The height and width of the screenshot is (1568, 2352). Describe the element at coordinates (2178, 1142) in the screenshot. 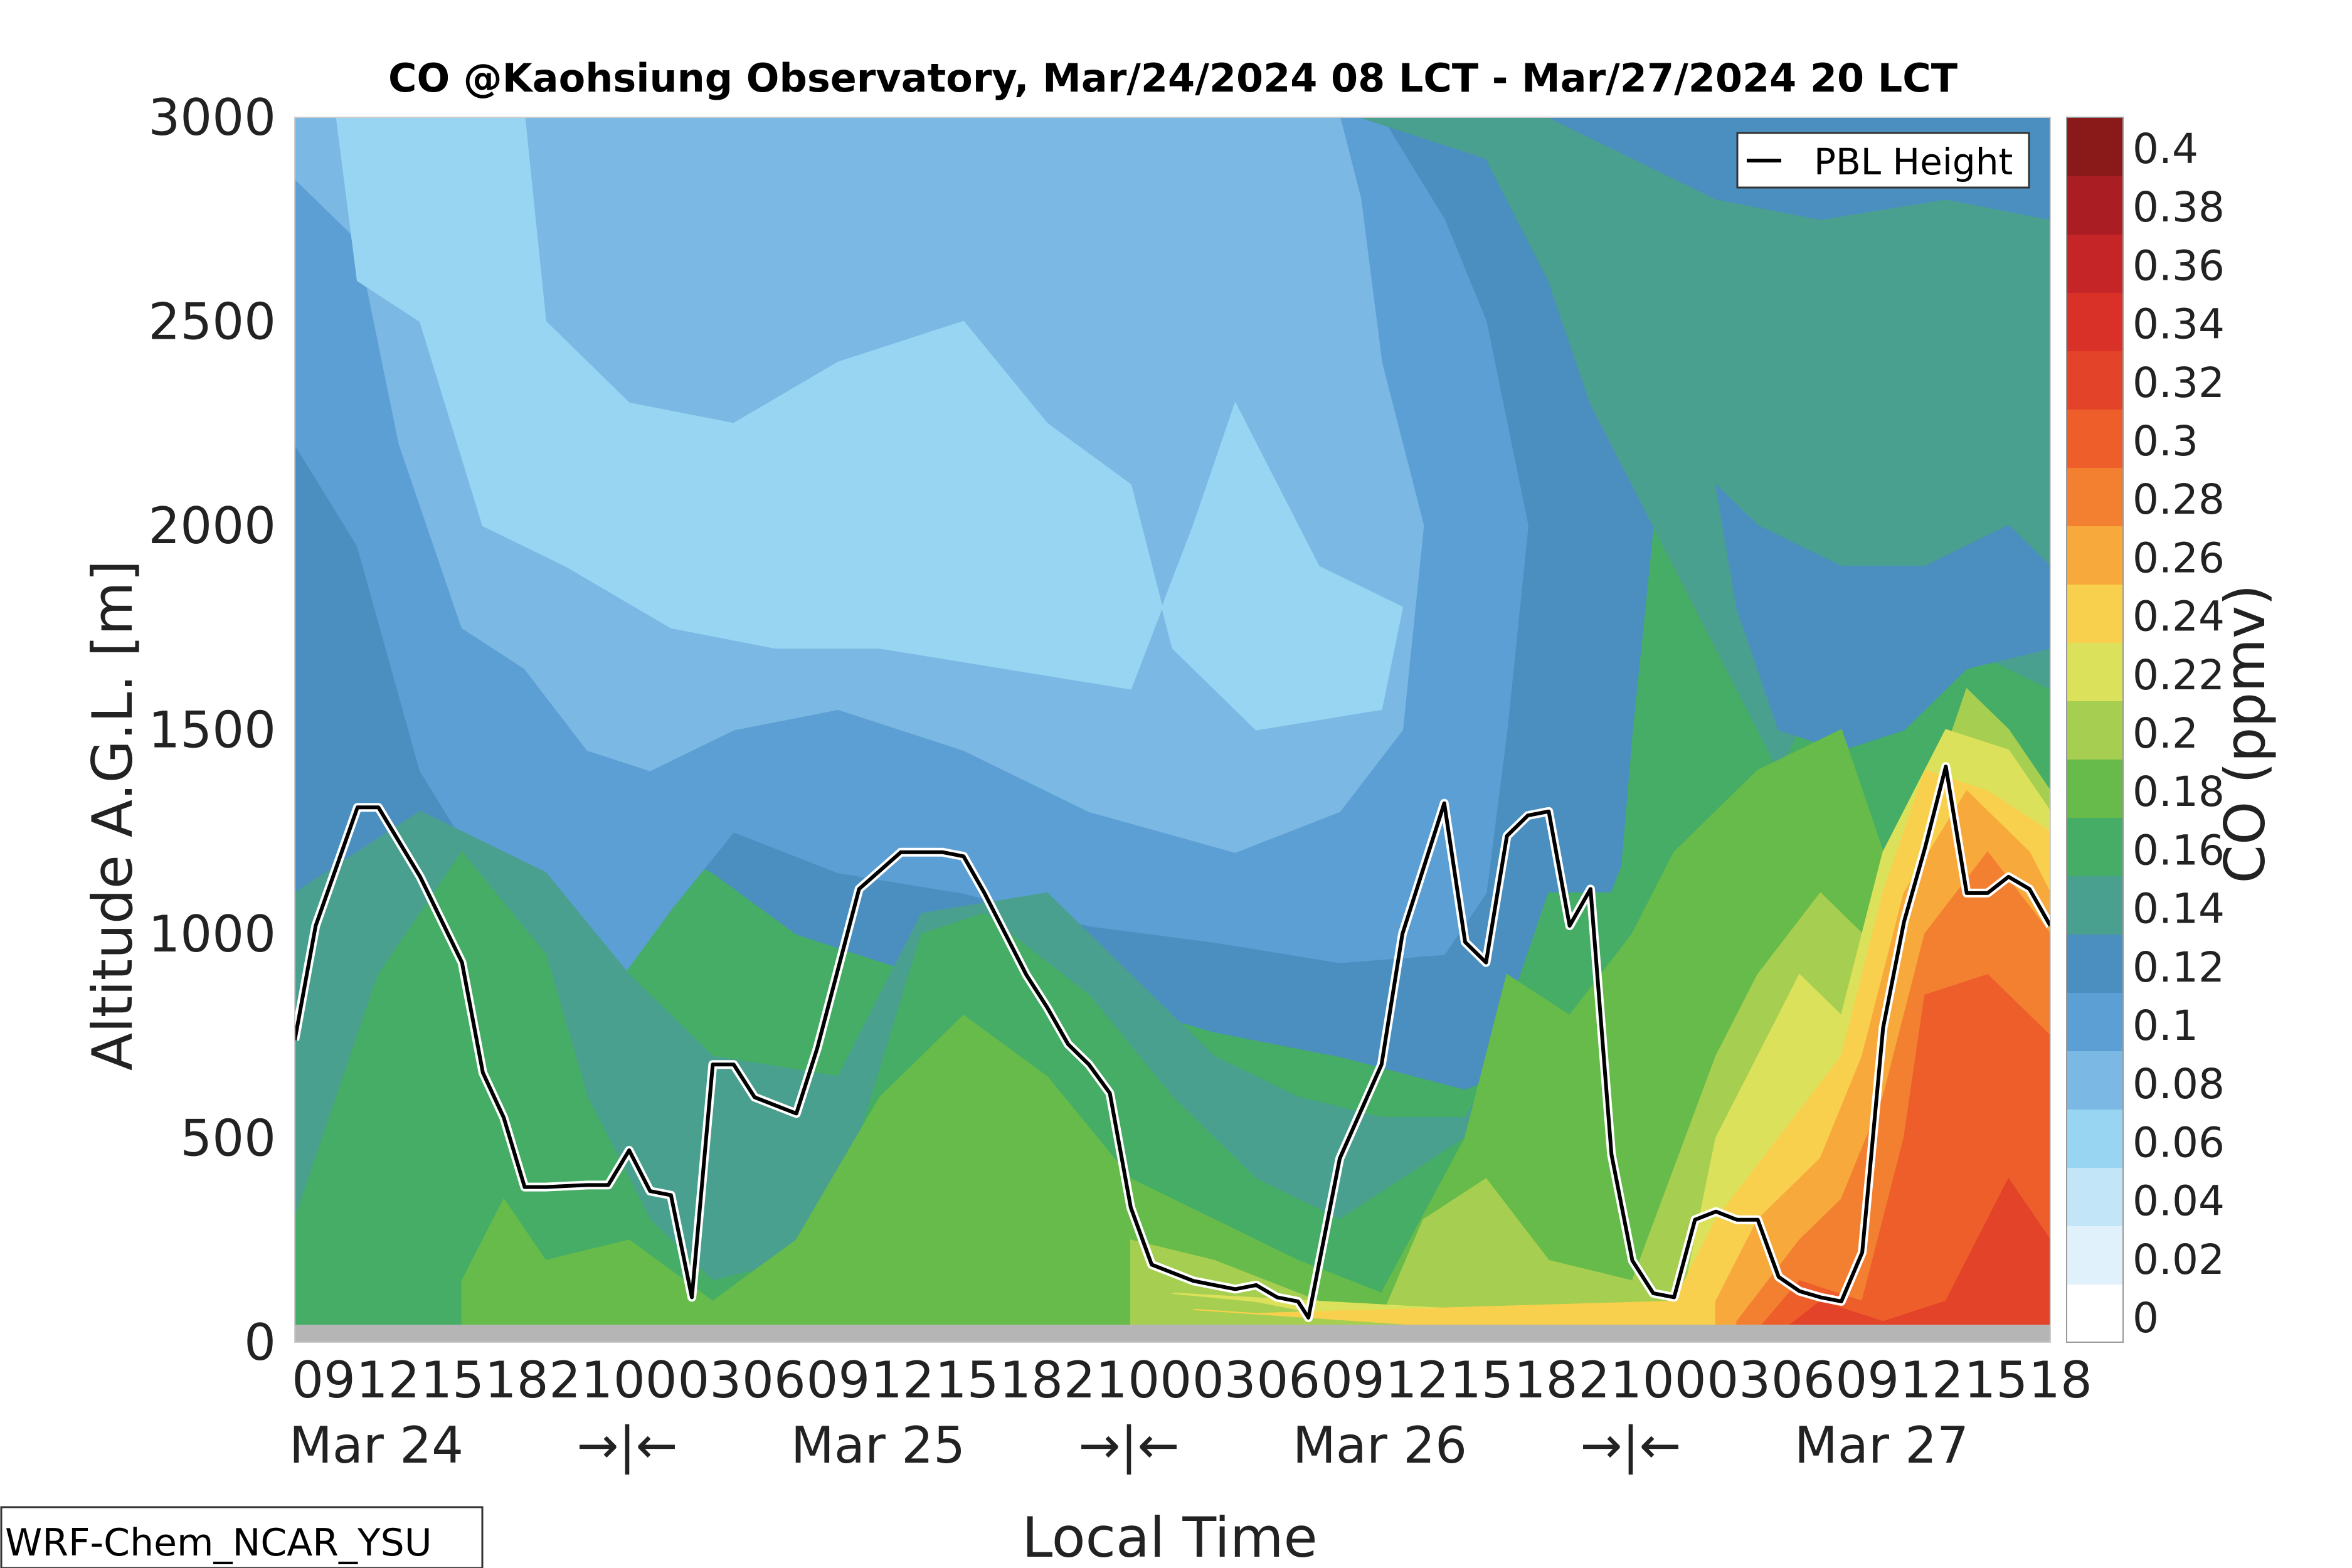

I see `colorbar-tick-label: 0.06` at that location.